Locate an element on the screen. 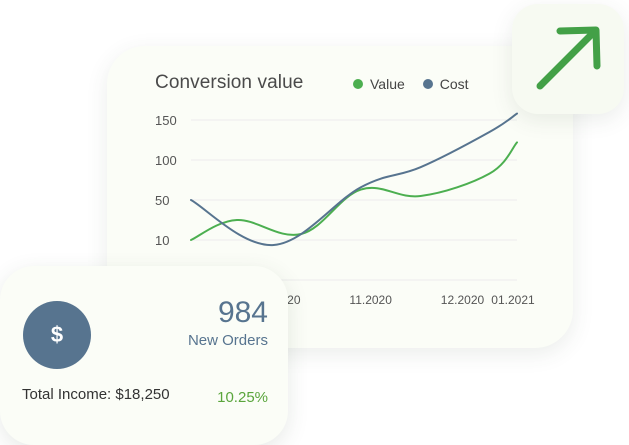  x-tick-label: 01.2021 is located at coordinates (513, 300).